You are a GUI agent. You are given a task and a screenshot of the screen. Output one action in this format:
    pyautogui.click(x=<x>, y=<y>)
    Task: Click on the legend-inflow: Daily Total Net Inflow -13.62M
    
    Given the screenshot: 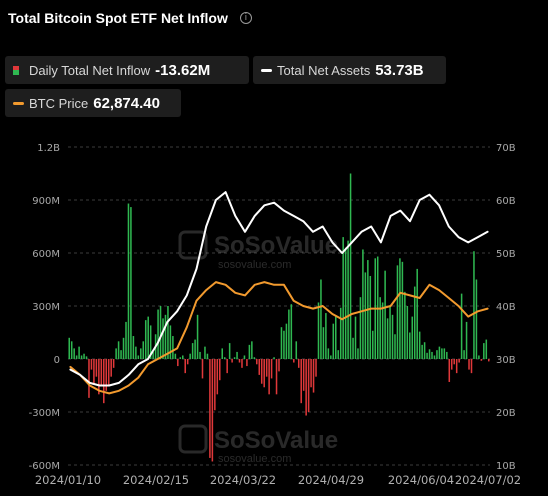 What is the action you would take?
    pyautogui.click(x=127, y=70)
    